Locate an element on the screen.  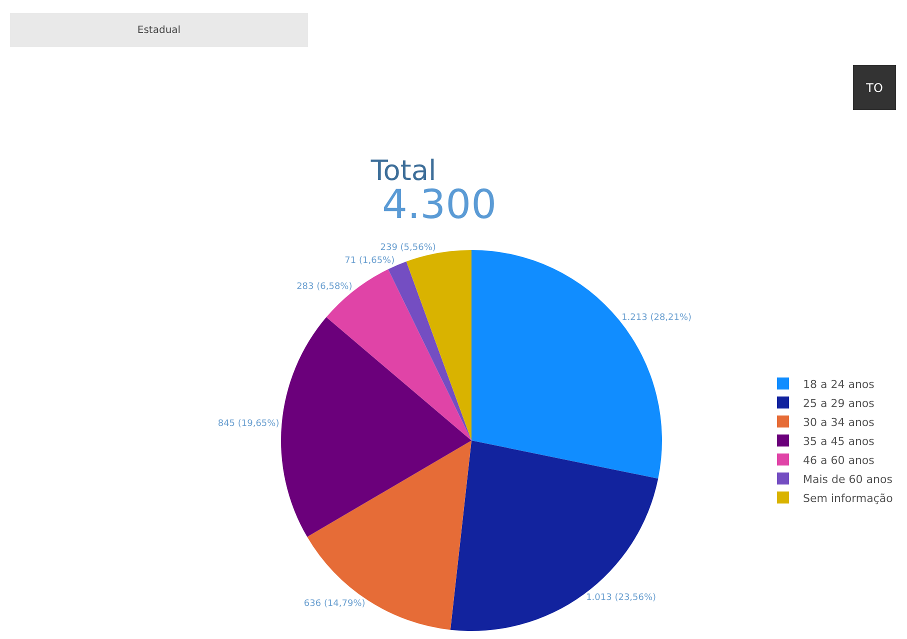
legend-label: 25 a 29 anos is located at coordinates (839, 403).